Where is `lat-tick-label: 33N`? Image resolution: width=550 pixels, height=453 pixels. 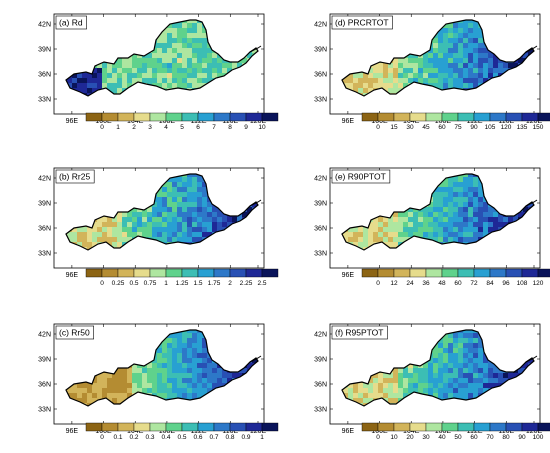 lat-tick-label: 33N is located at coordinates (320, 100).